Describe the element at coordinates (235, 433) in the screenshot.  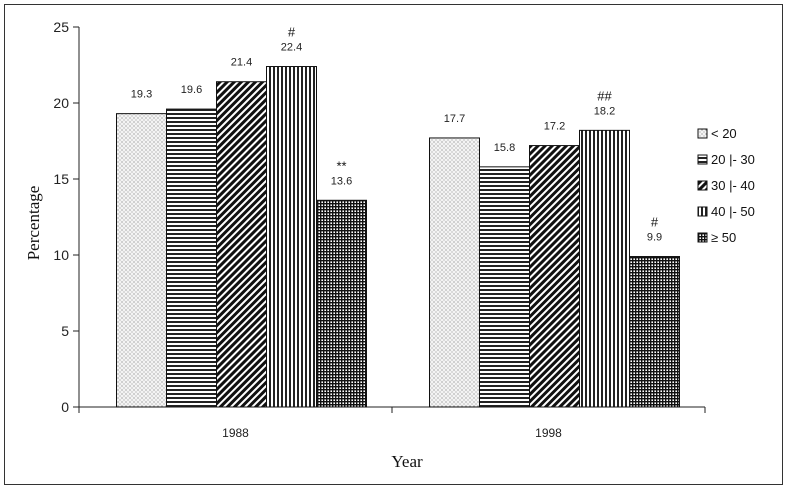
I see `x-category-label: 1988` at that location.